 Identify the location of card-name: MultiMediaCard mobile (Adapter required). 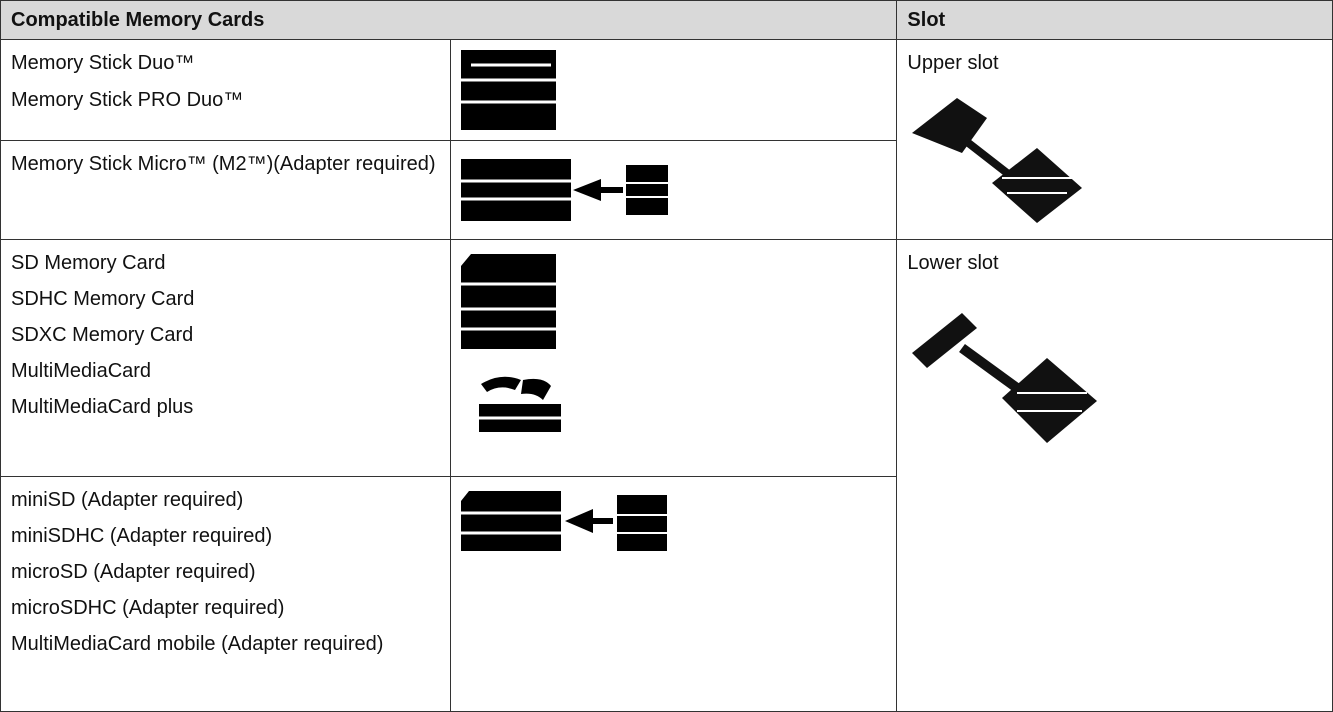
(197, 644).